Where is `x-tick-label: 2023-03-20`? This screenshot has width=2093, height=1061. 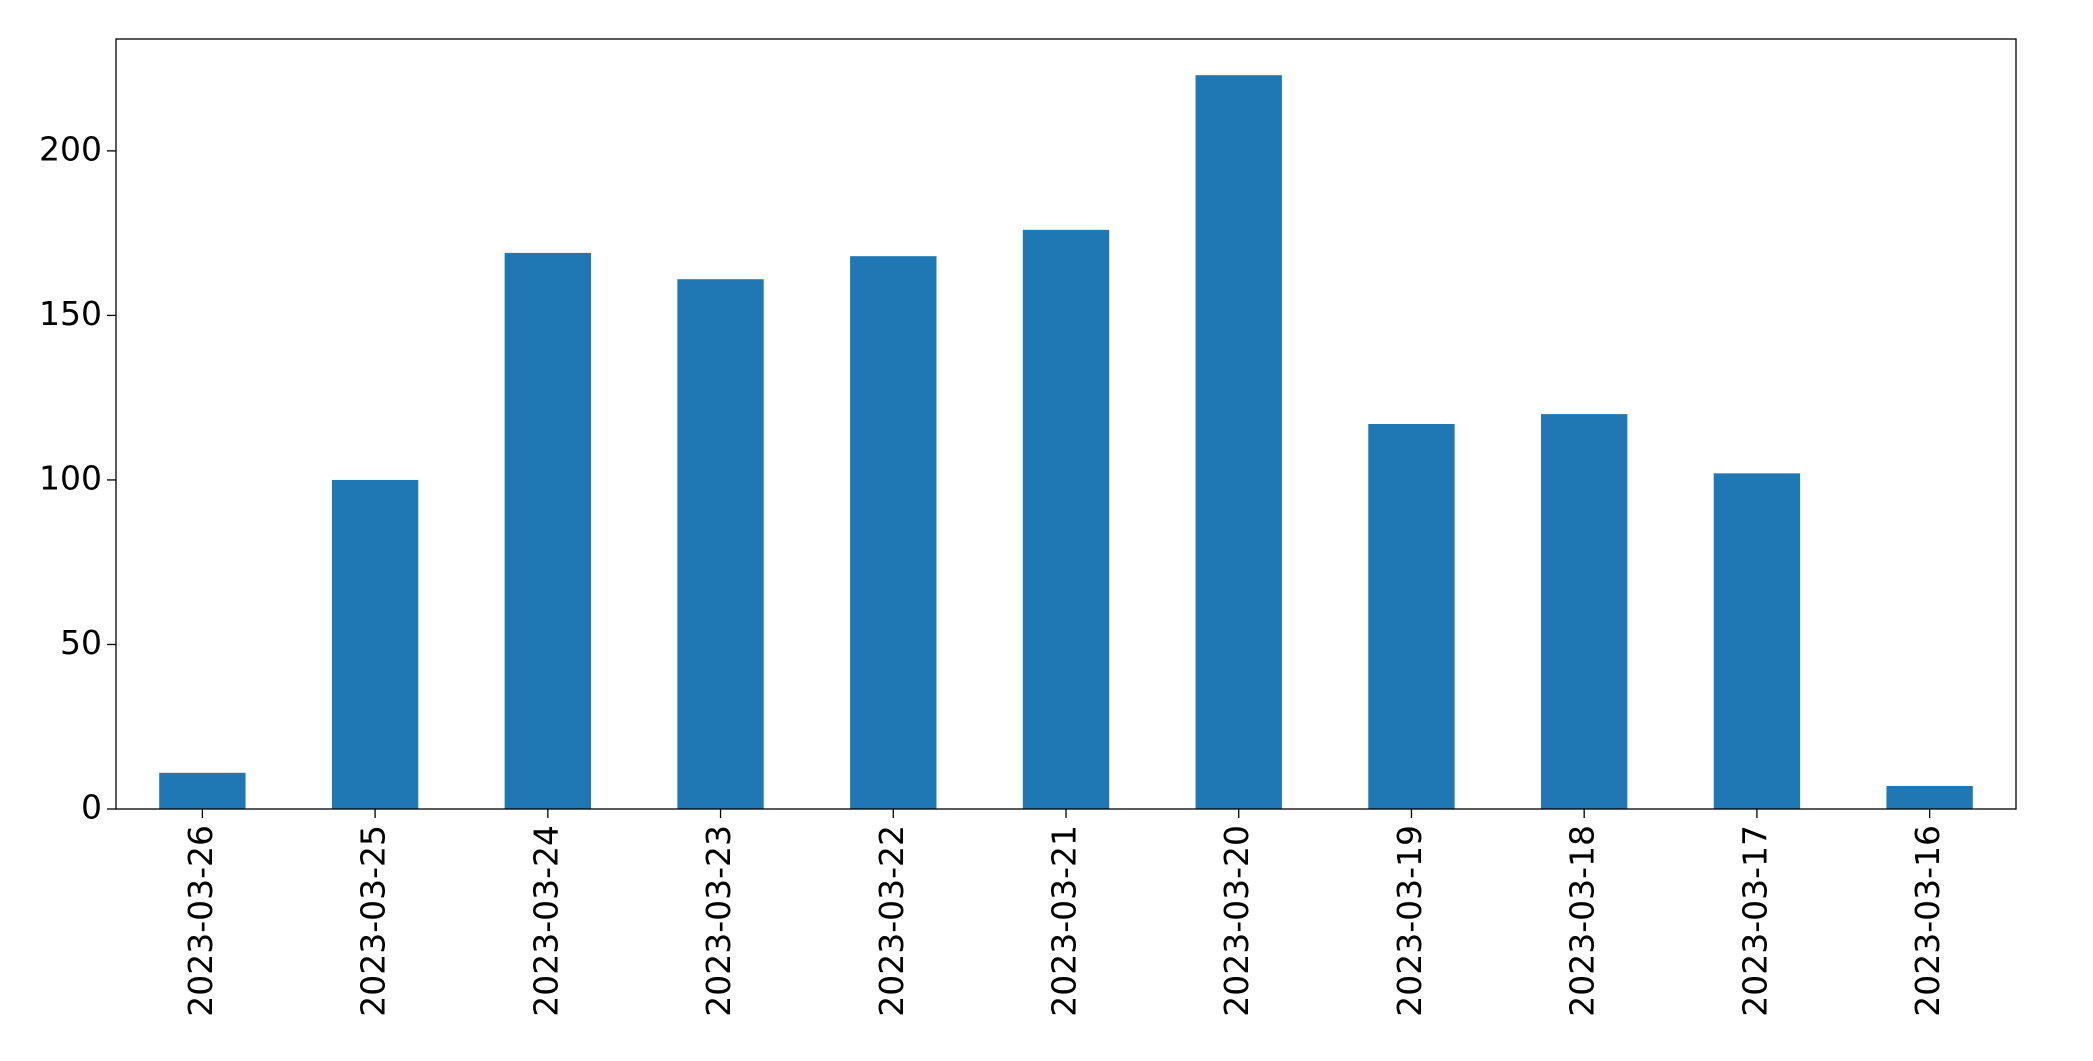 x-tick-label: 2023-03-20 is located at coordinates (1236, 921).